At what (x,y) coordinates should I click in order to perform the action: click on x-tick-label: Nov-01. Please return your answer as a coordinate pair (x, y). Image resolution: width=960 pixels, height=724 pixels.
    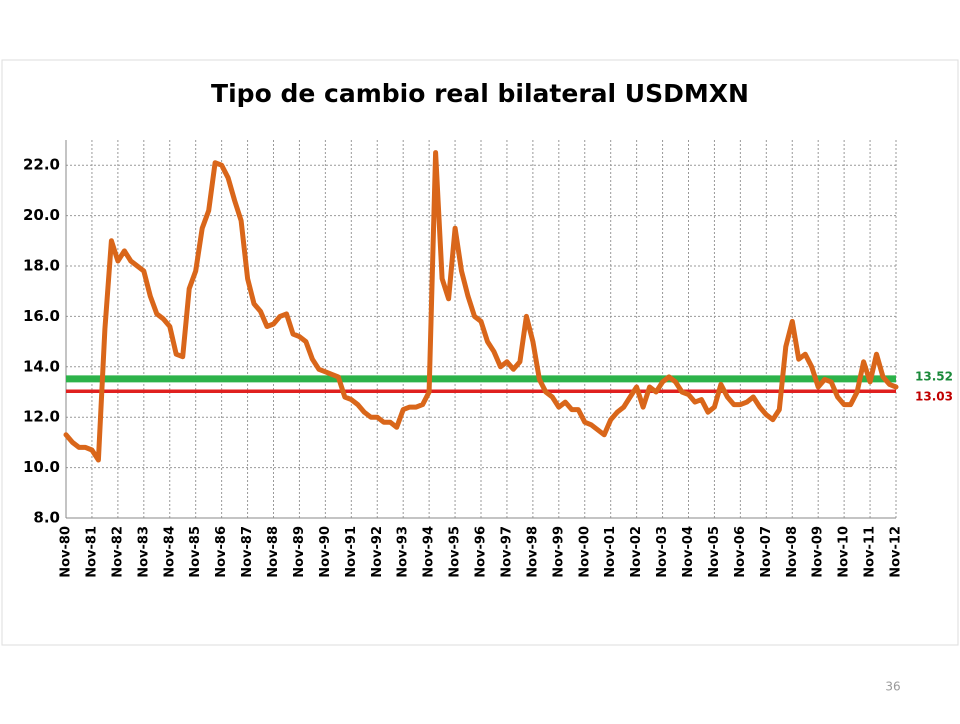
    Looking at the image, I should click on (610, 552).